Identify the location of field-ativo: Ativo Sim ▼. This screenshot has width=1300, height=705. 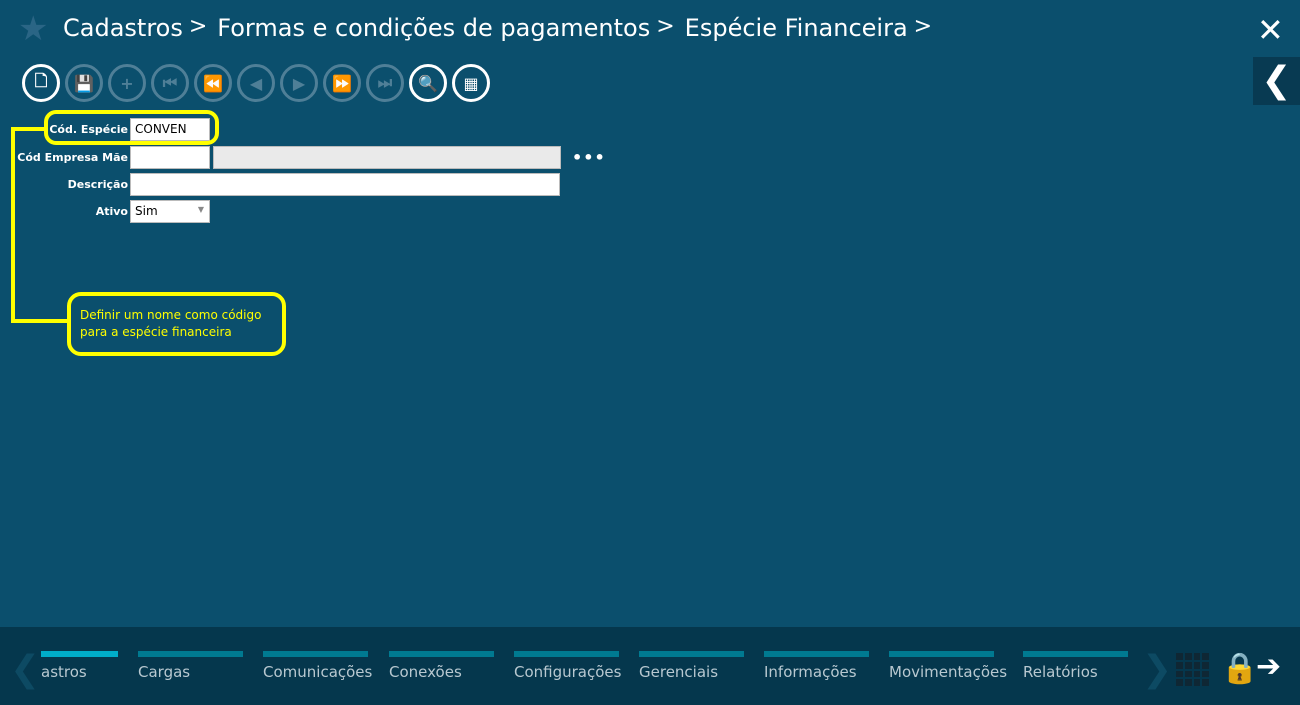
(105, 211).